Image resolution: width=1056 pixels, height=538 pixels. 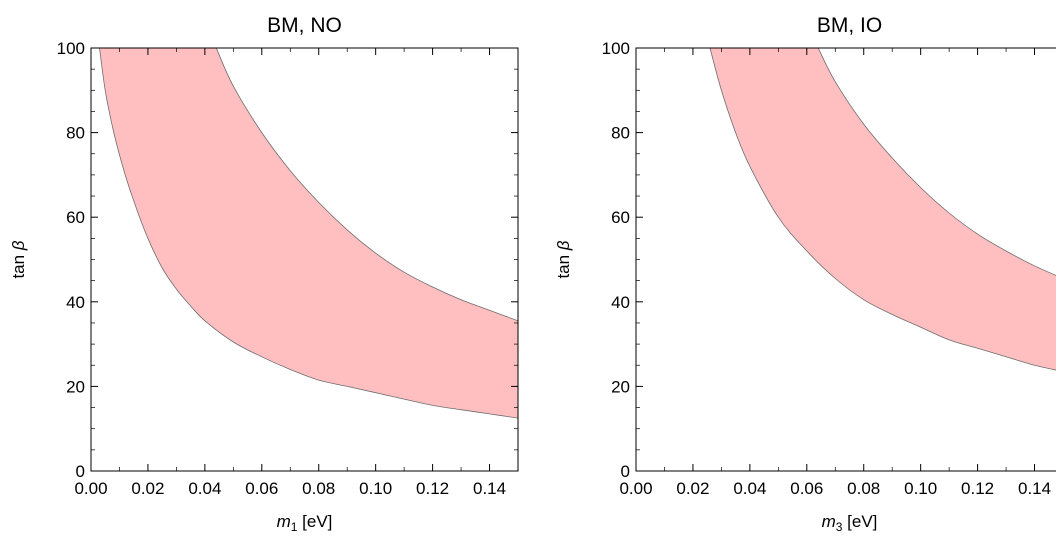 What do you see at coordinates (849, 25) in the screenshot?
I see `chart-title: BM, IO` at bounding box center [849, 25].